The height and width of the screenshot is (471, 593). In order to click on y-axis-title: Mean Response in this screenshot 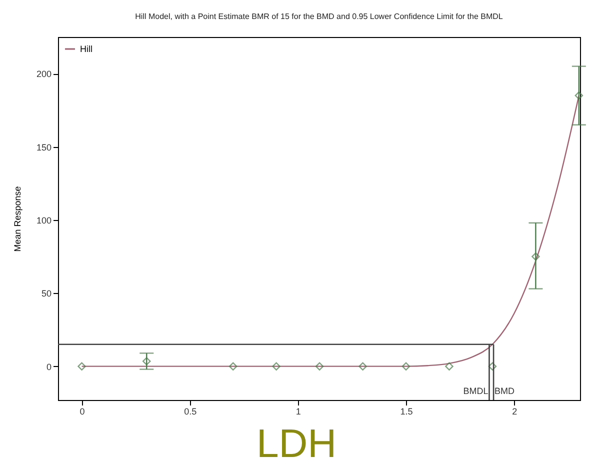, I will do `click(17, 219)`.